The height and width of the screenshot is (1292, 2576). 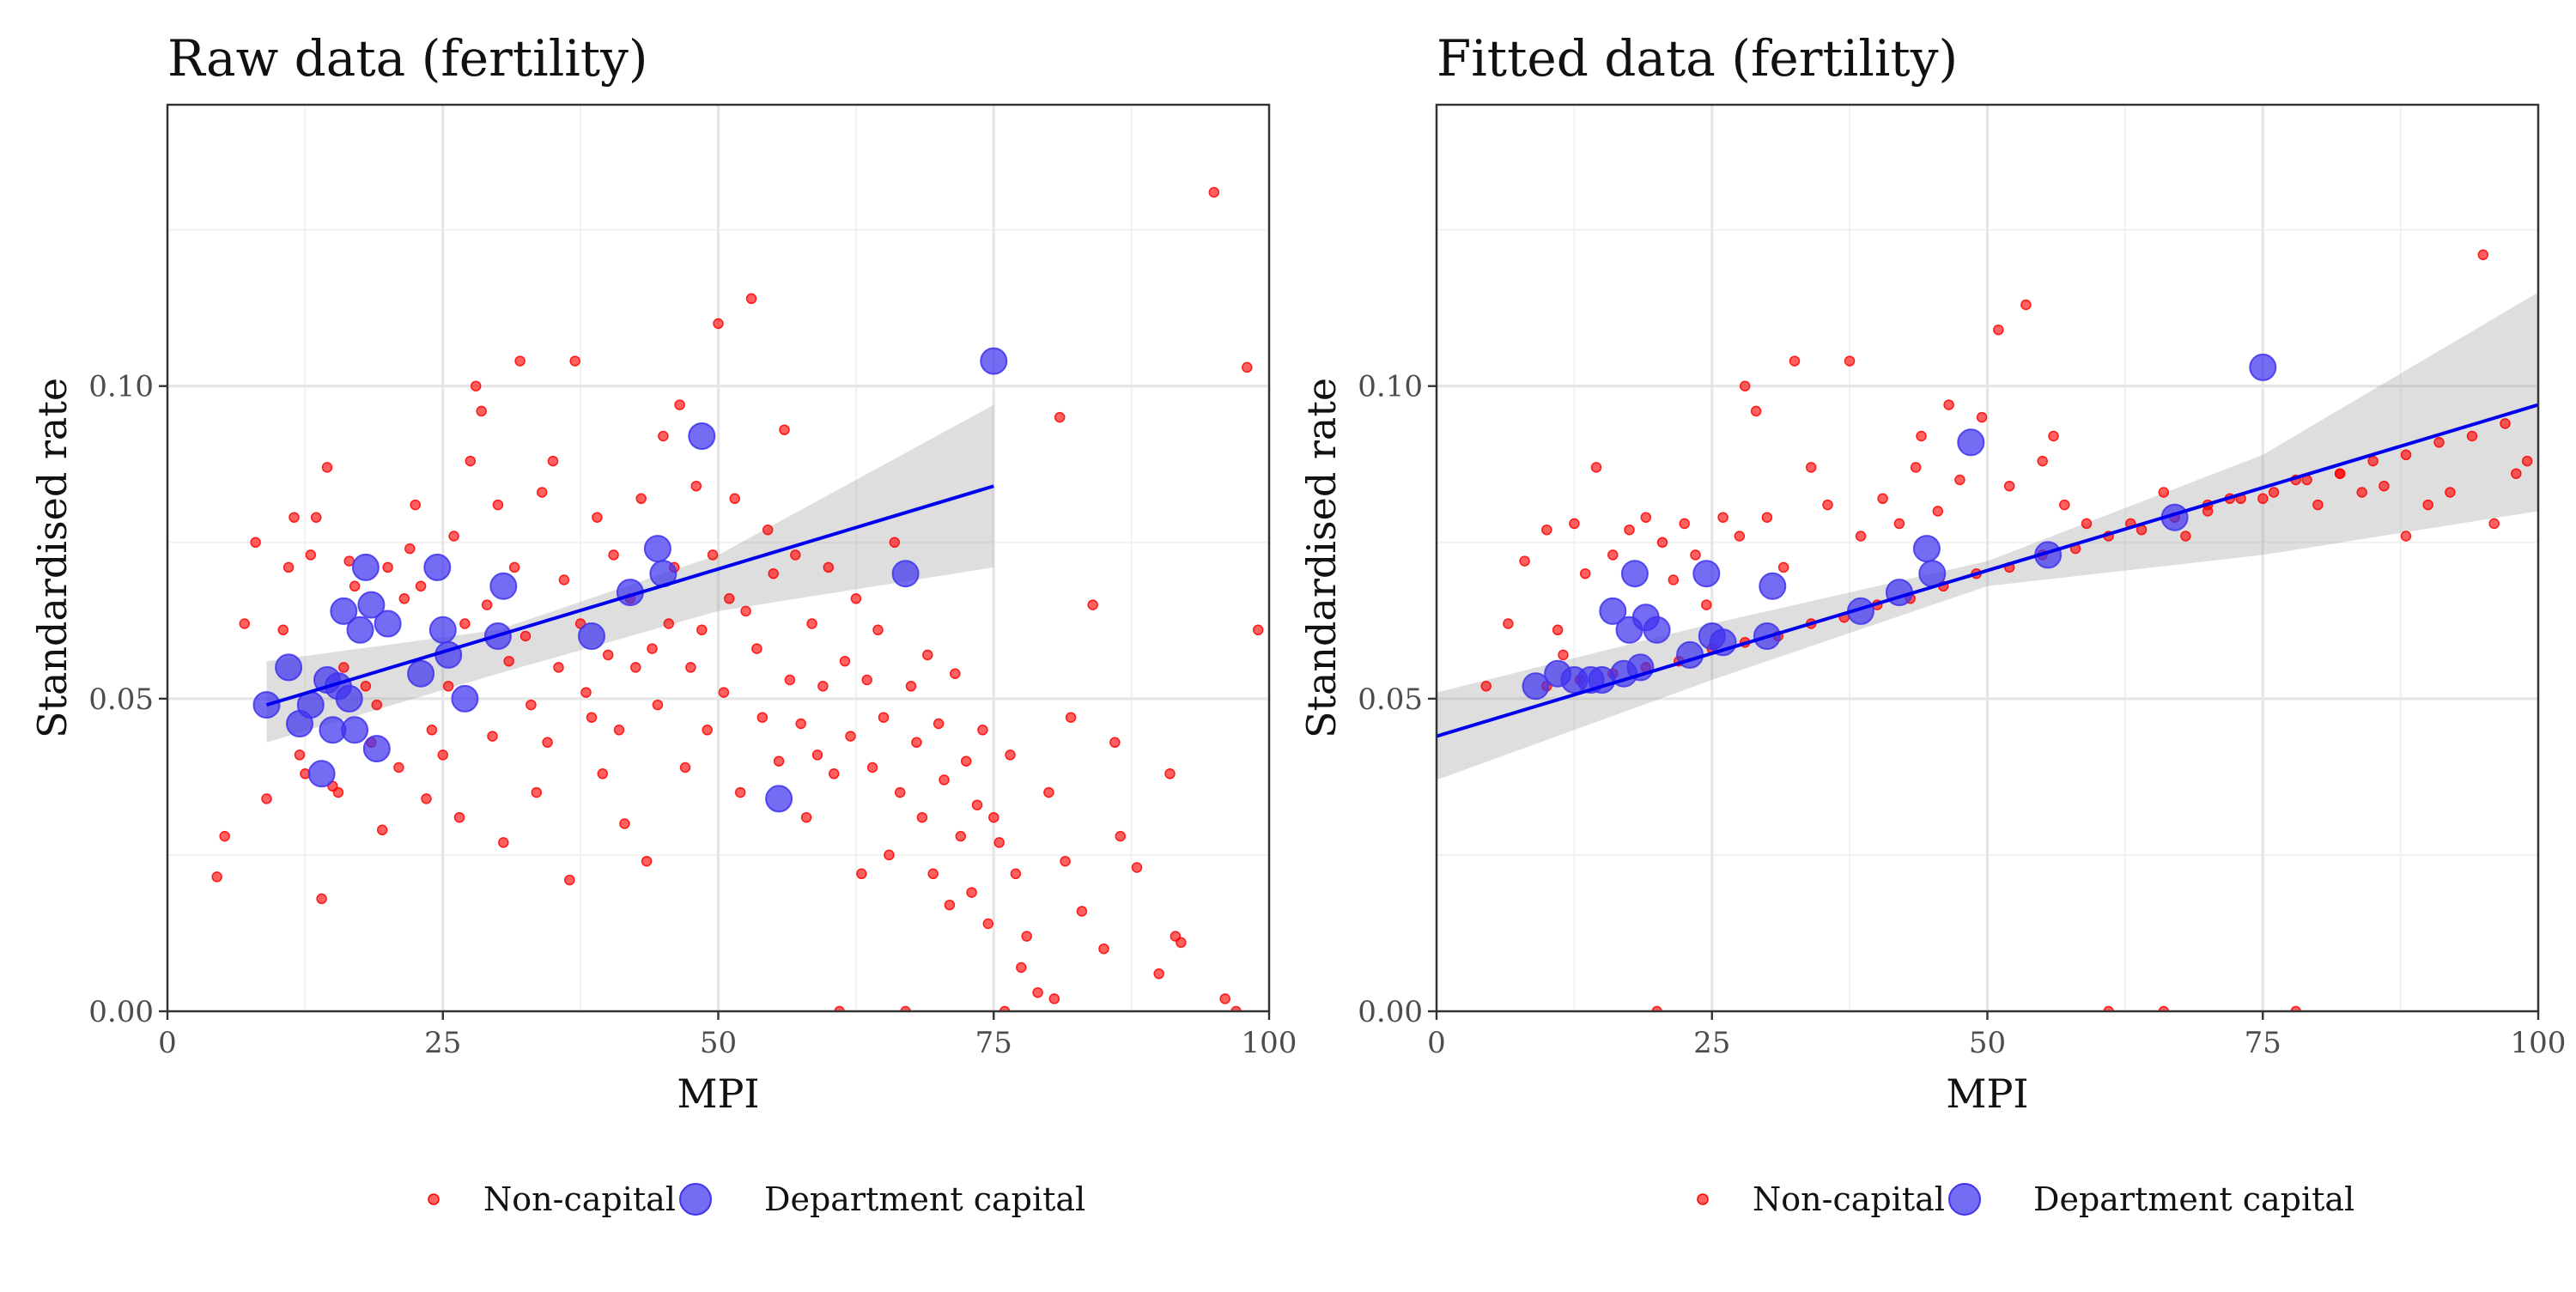 What do you see at coordinates (925, 1199) in the screenshot?
I see `legend-label-department-capital: Department capital` at bounding box center [925, 1199].